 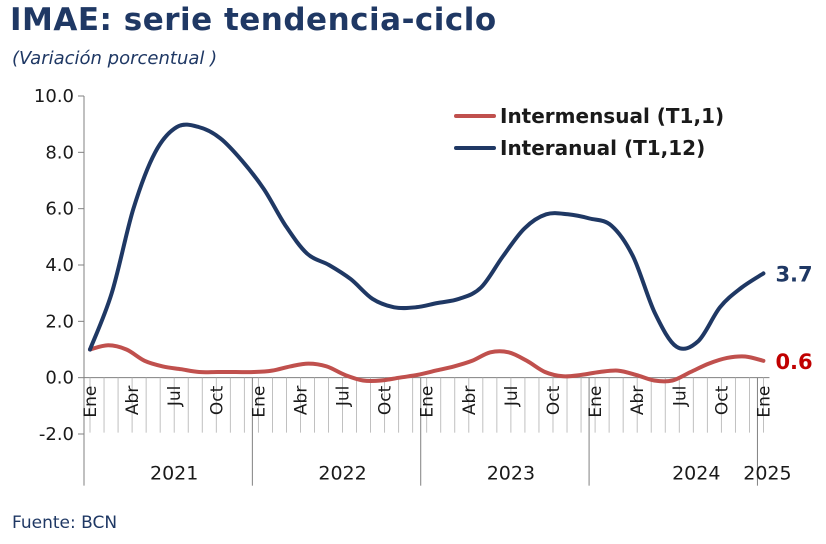 I want to click on end-value-label: 3.7, so click(x=793, y=274).